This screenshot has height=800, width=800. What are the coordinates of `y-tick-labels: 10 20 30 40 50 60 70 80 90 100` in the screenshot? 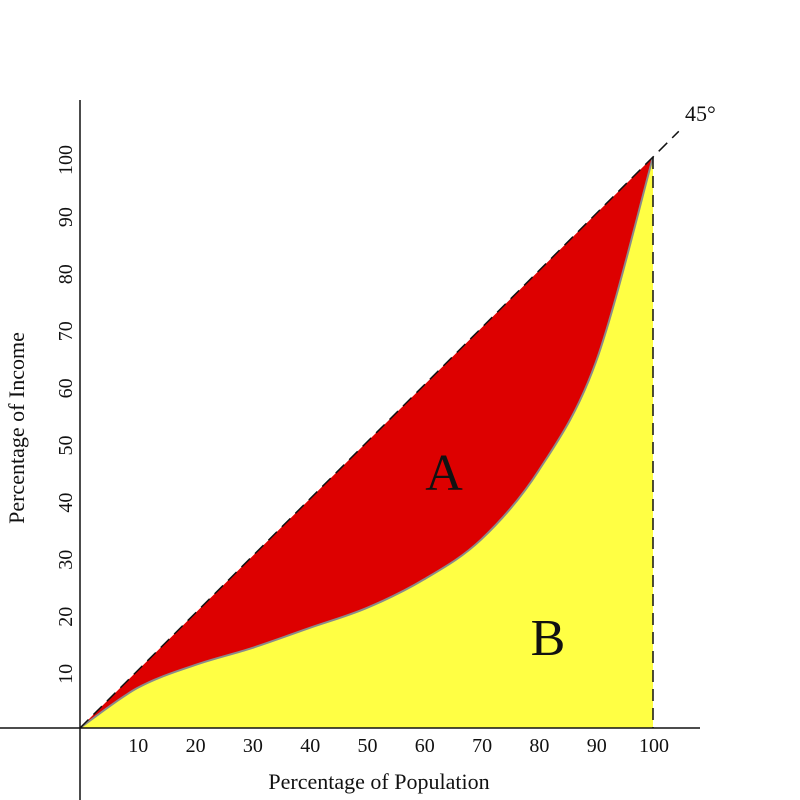 It's located at (66, 414).